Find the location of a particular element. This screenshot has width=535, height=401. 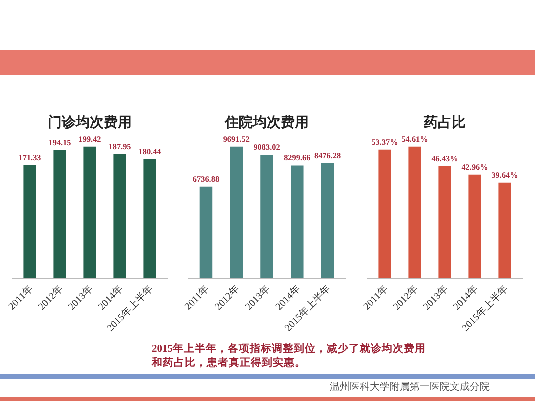

text: 温州医科大学附属第一医院文成分院 is located at coordinates (410, 388).